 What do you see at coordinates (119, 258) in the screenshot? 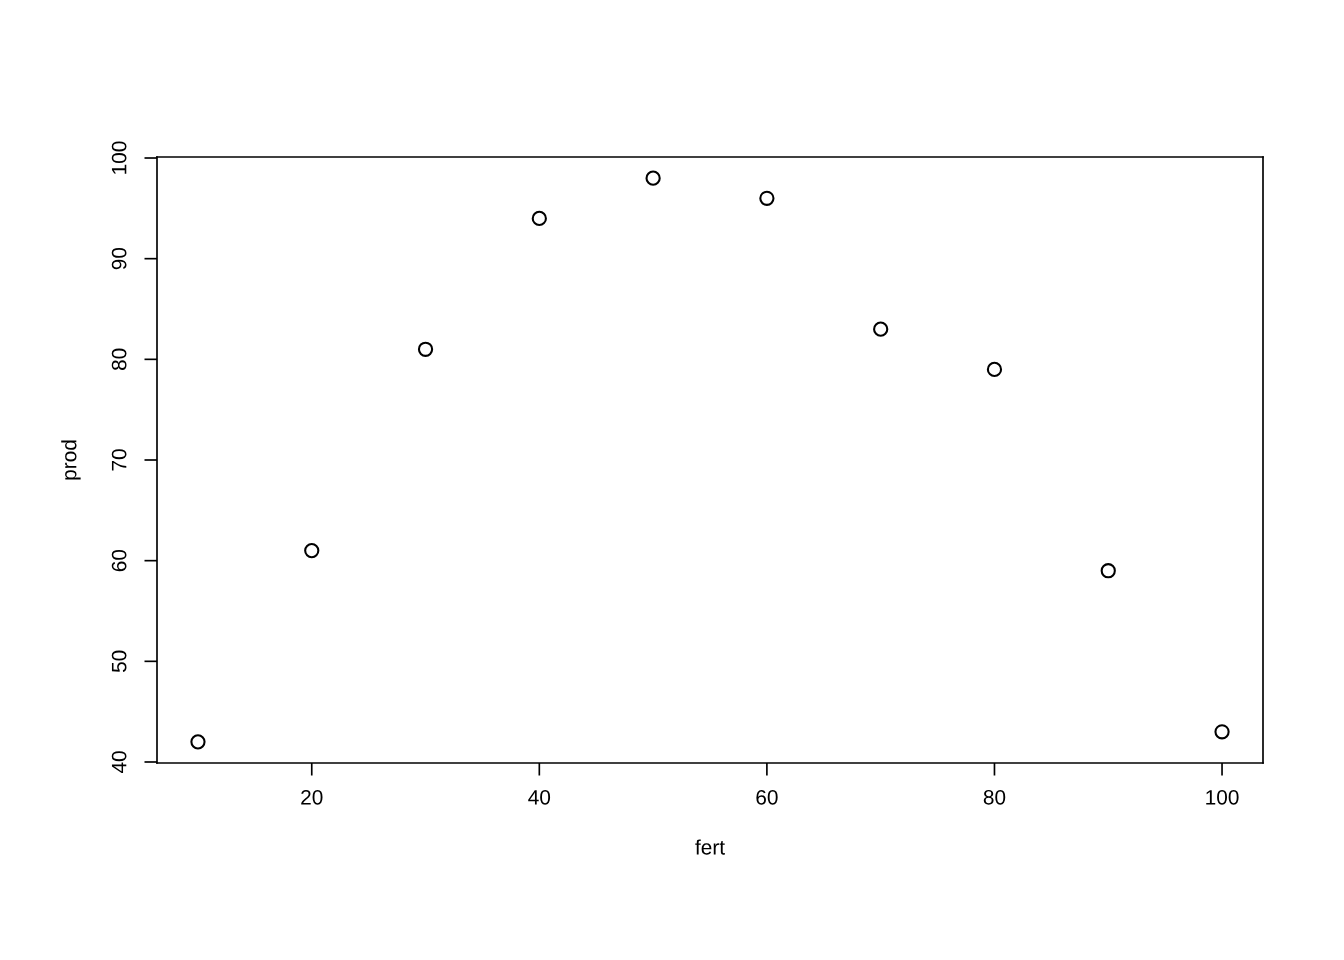
I see `y-tick-label: 90` at bounding box center [119, 258].